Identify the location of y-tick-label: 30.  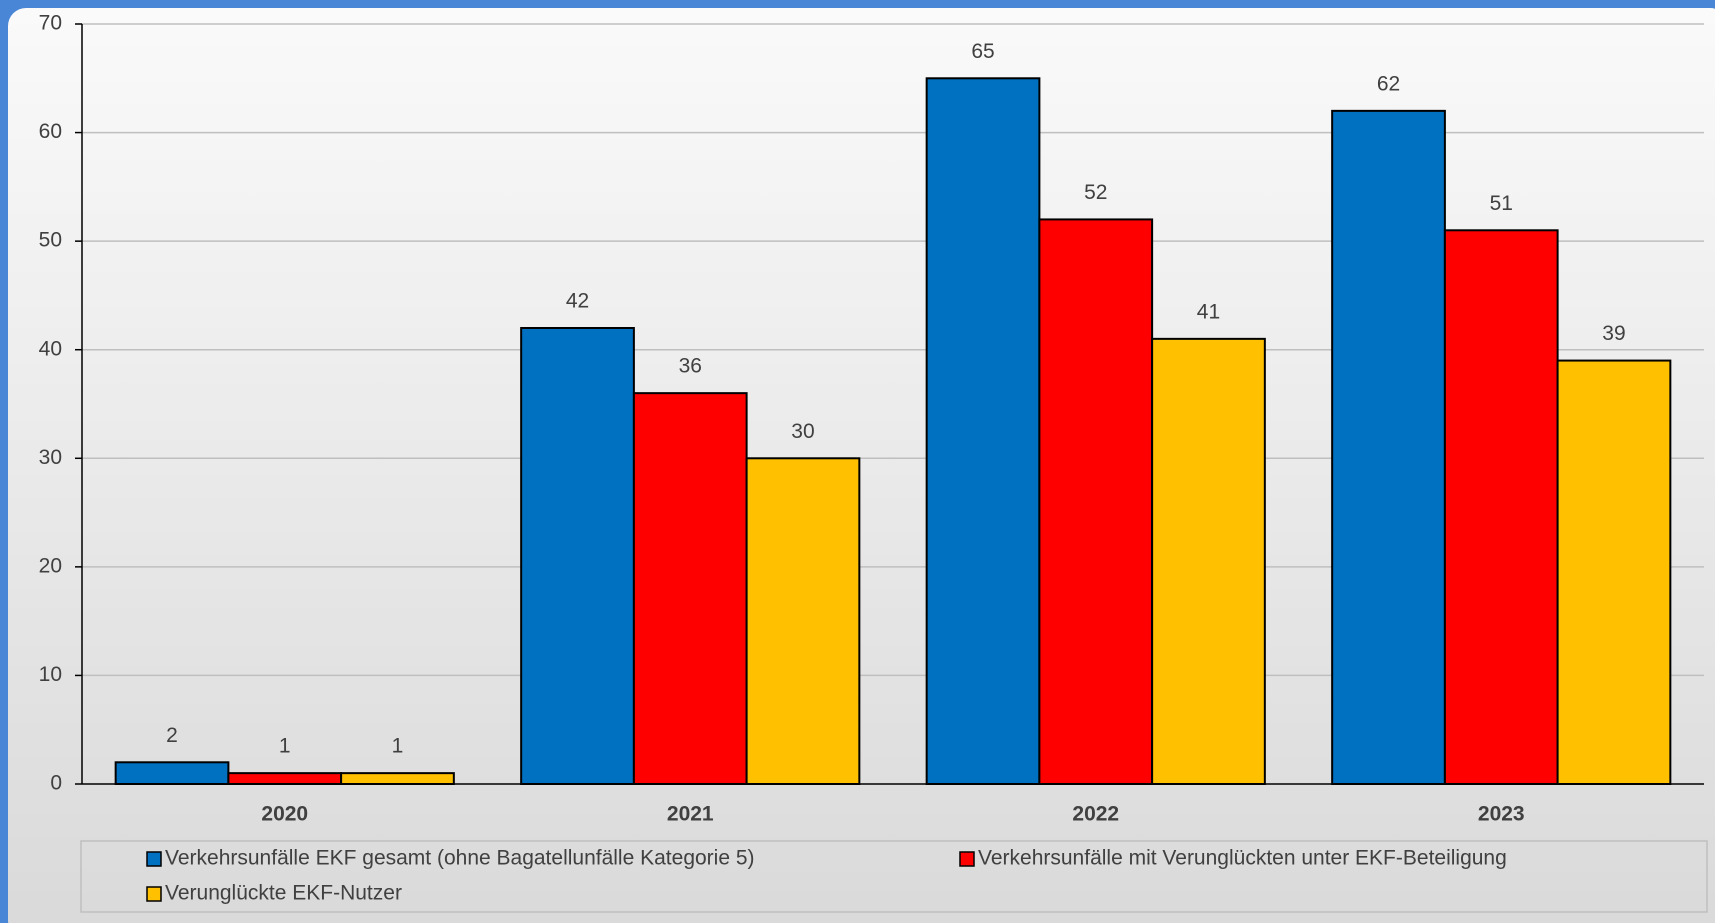
(50, 457).